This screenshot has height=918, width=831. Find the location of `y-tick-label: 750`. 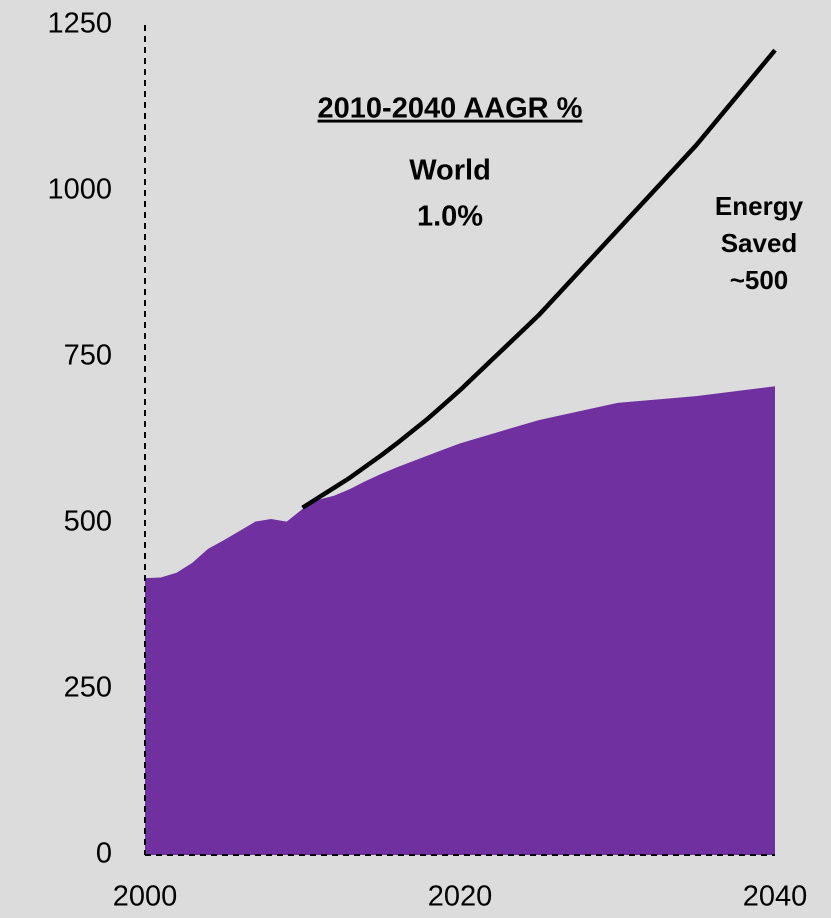

y-tick-label: 750 is located at coordinates (88, 356).